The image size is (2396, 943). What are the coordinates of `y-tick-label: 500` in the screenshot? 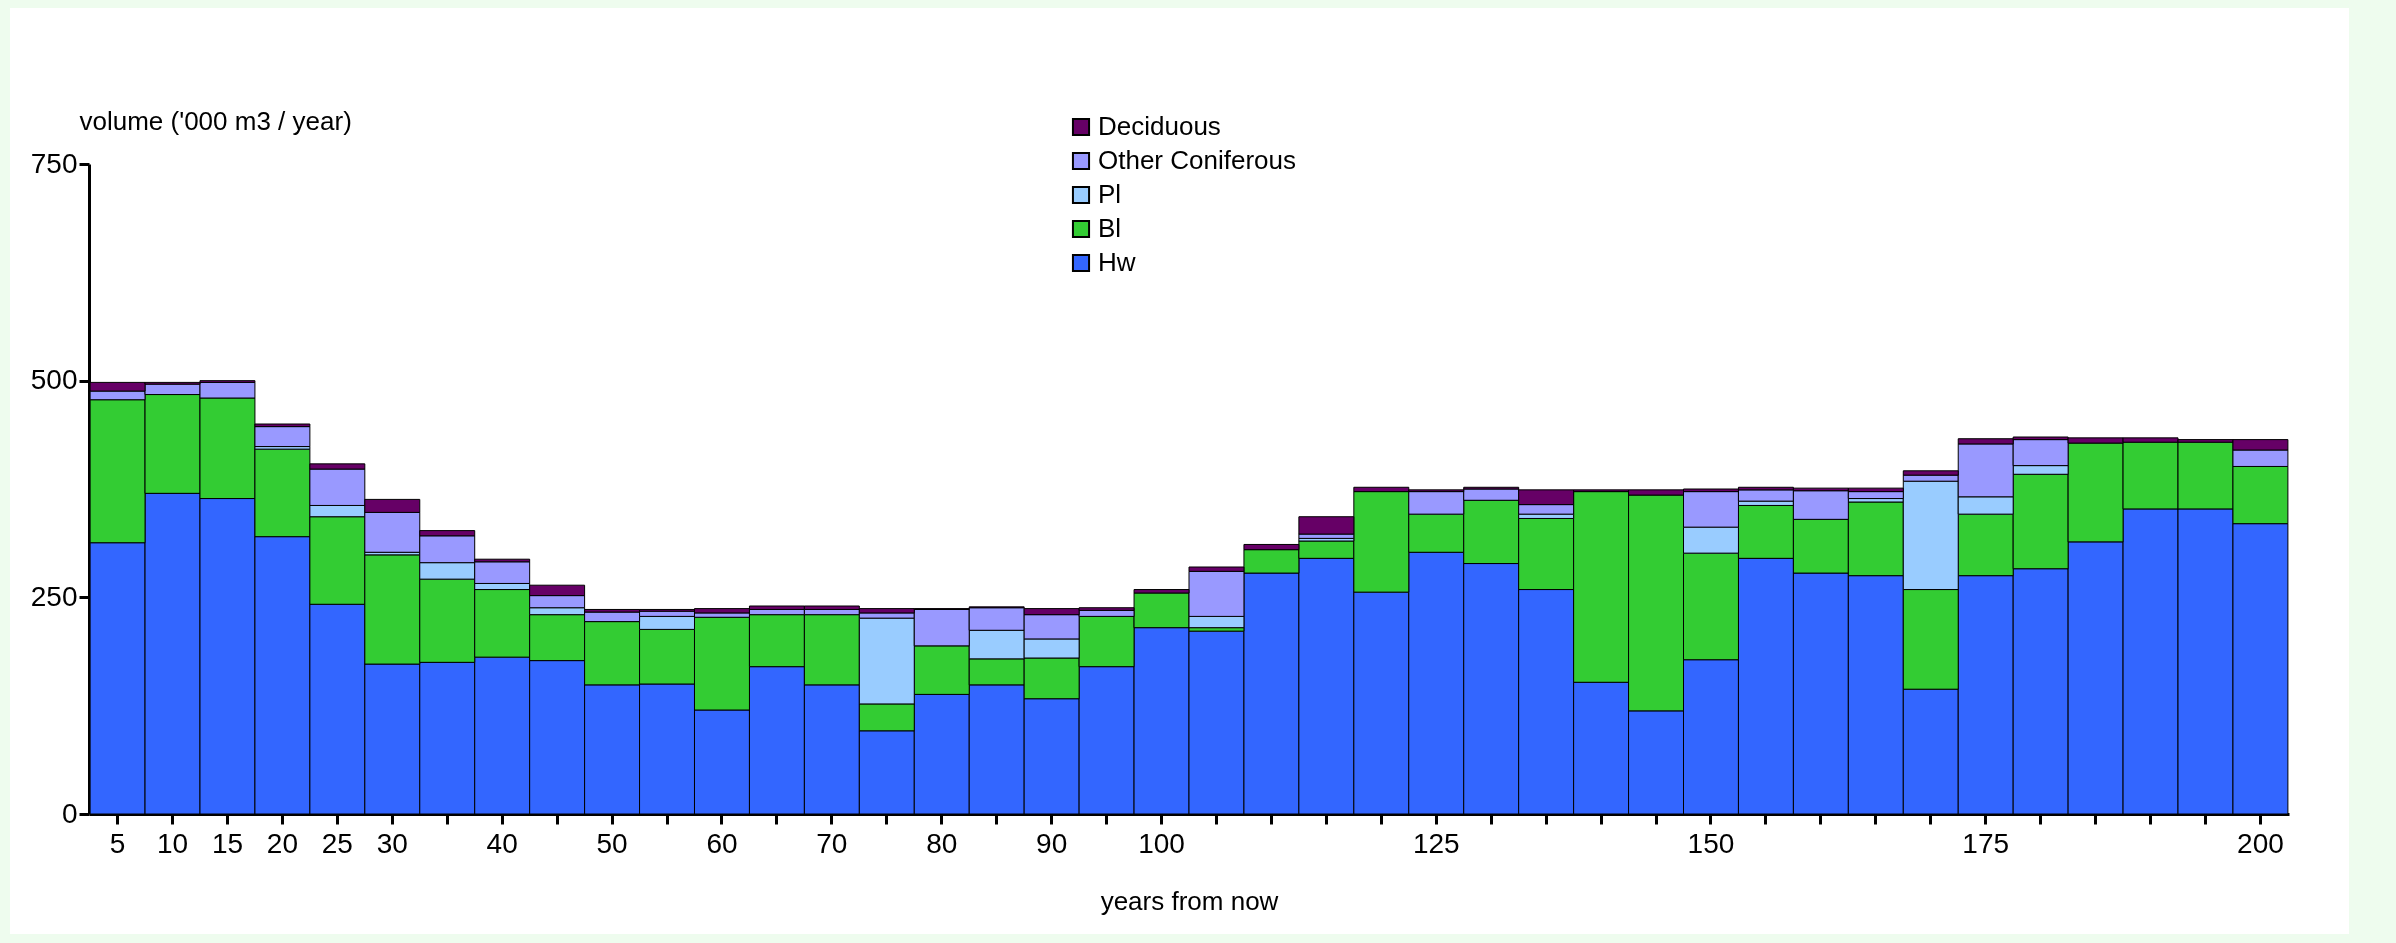 It's located at (54, 380).